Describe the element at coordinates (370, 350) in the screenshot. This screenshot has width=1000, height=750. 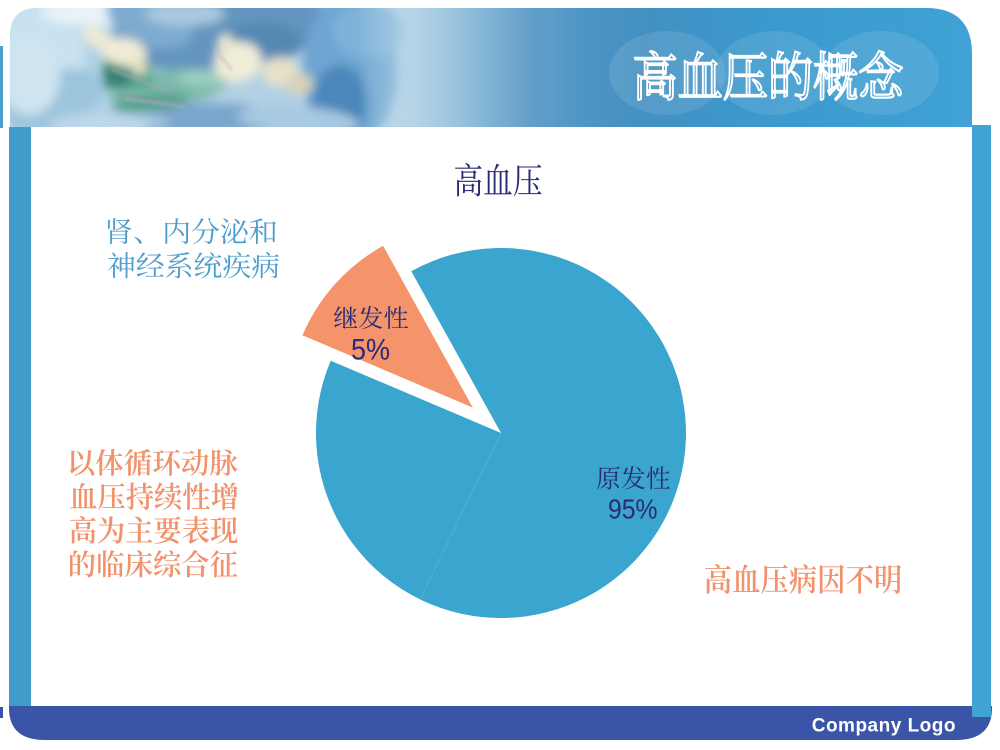
I see `svg-text: 5%` at that location.